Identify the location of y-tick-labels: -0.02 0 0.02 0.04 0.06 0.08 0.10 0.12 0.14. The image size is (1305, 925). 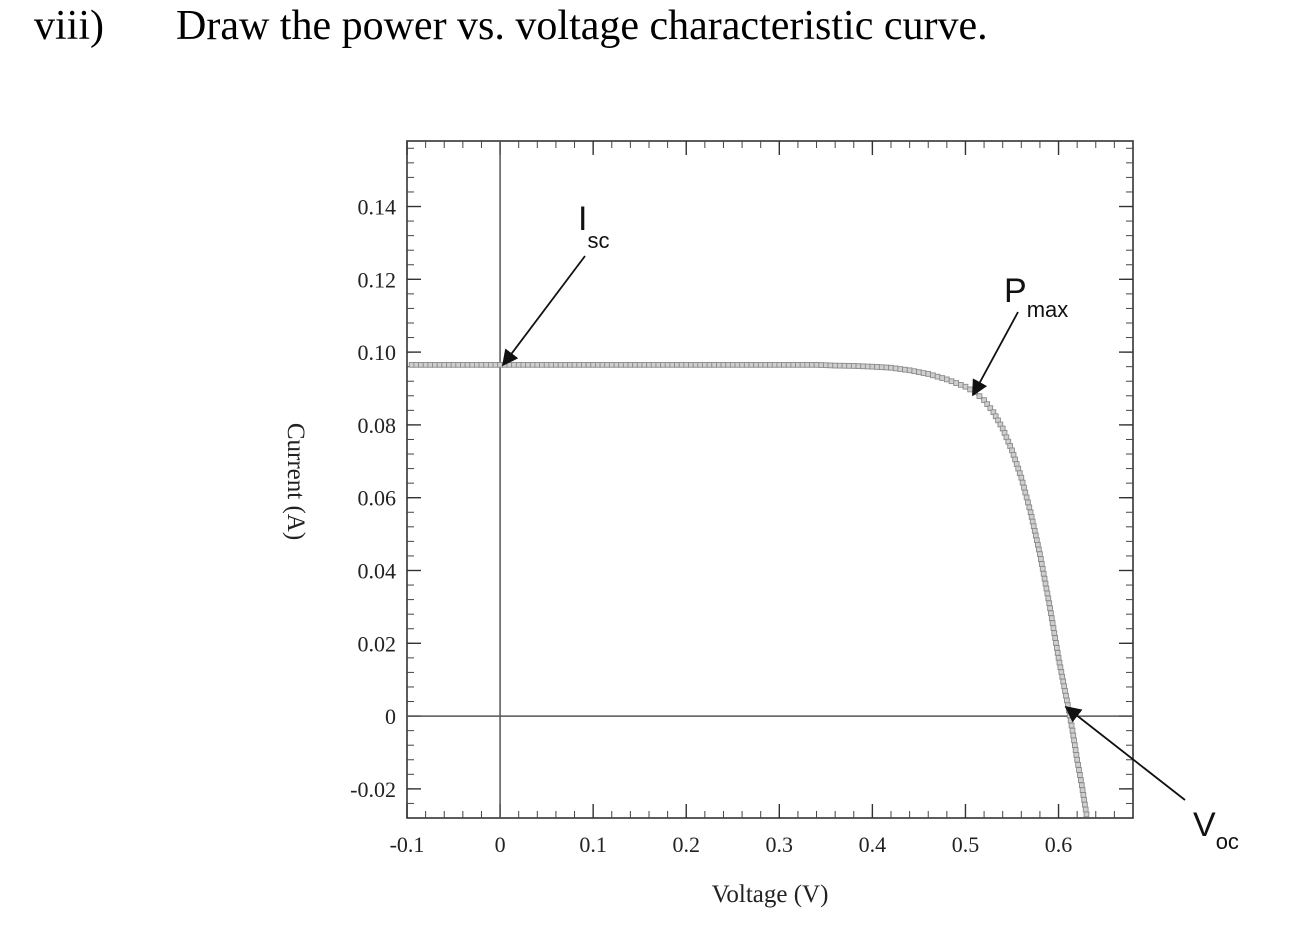
(373, 498).